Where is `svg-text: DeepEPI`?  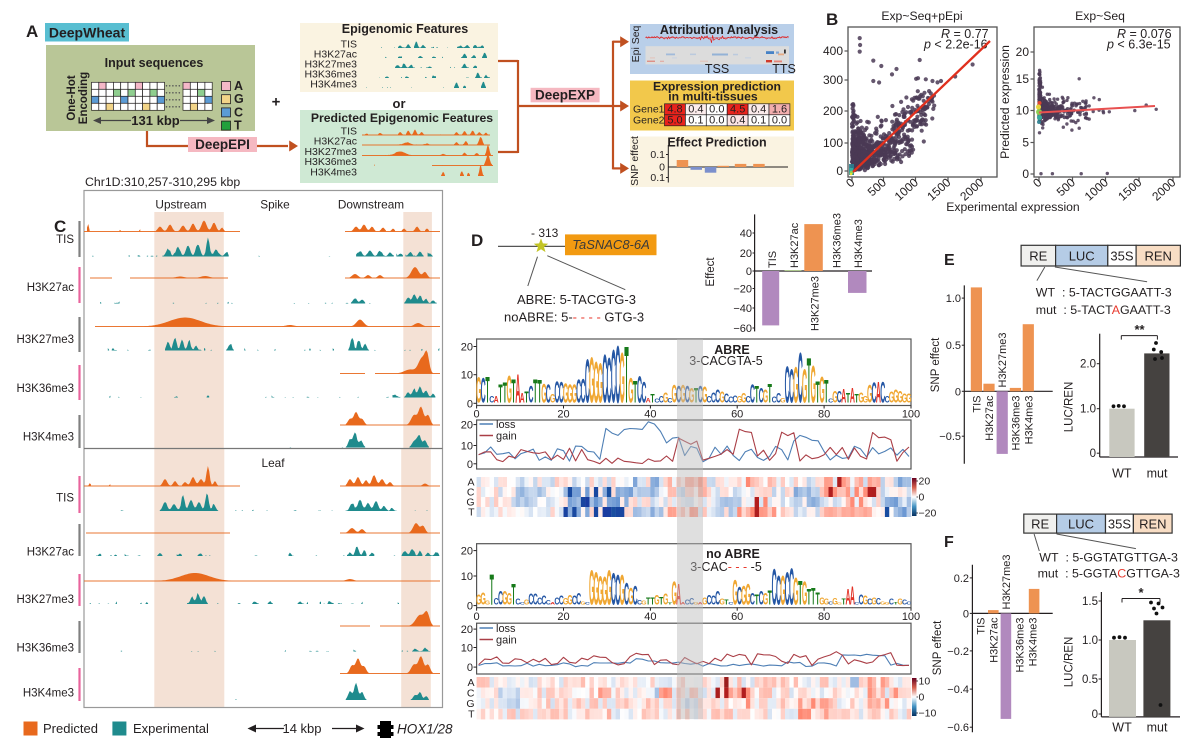 svg-text: DeepEPI is located at coordinates (222, 144).